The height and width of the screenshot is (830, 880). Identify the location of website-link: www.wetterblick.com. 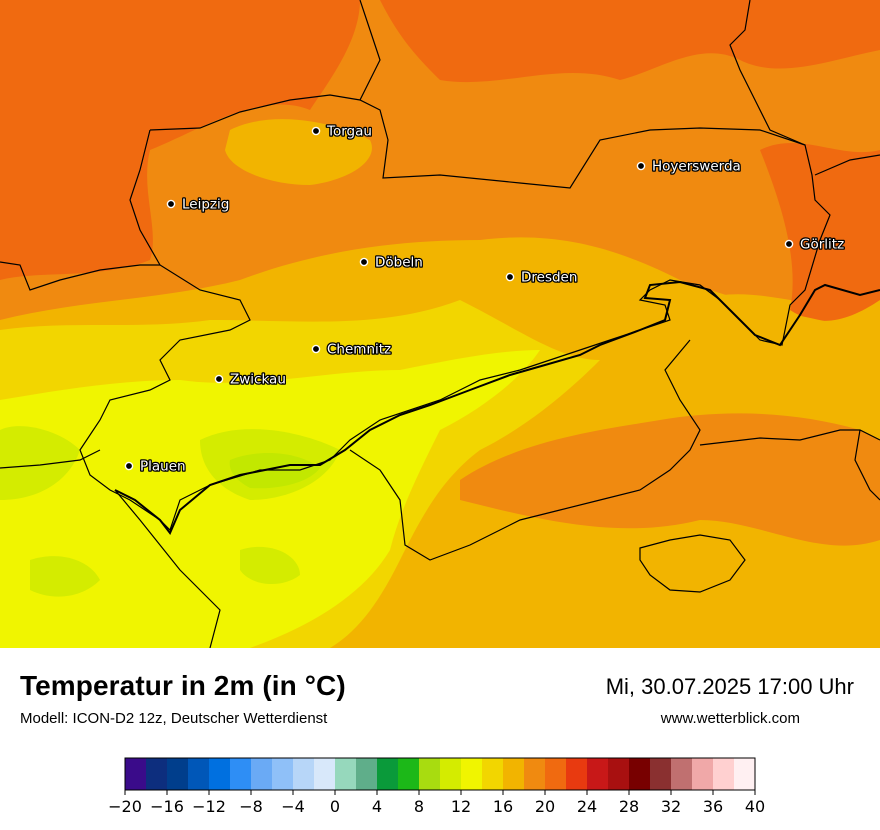
(730, 718).